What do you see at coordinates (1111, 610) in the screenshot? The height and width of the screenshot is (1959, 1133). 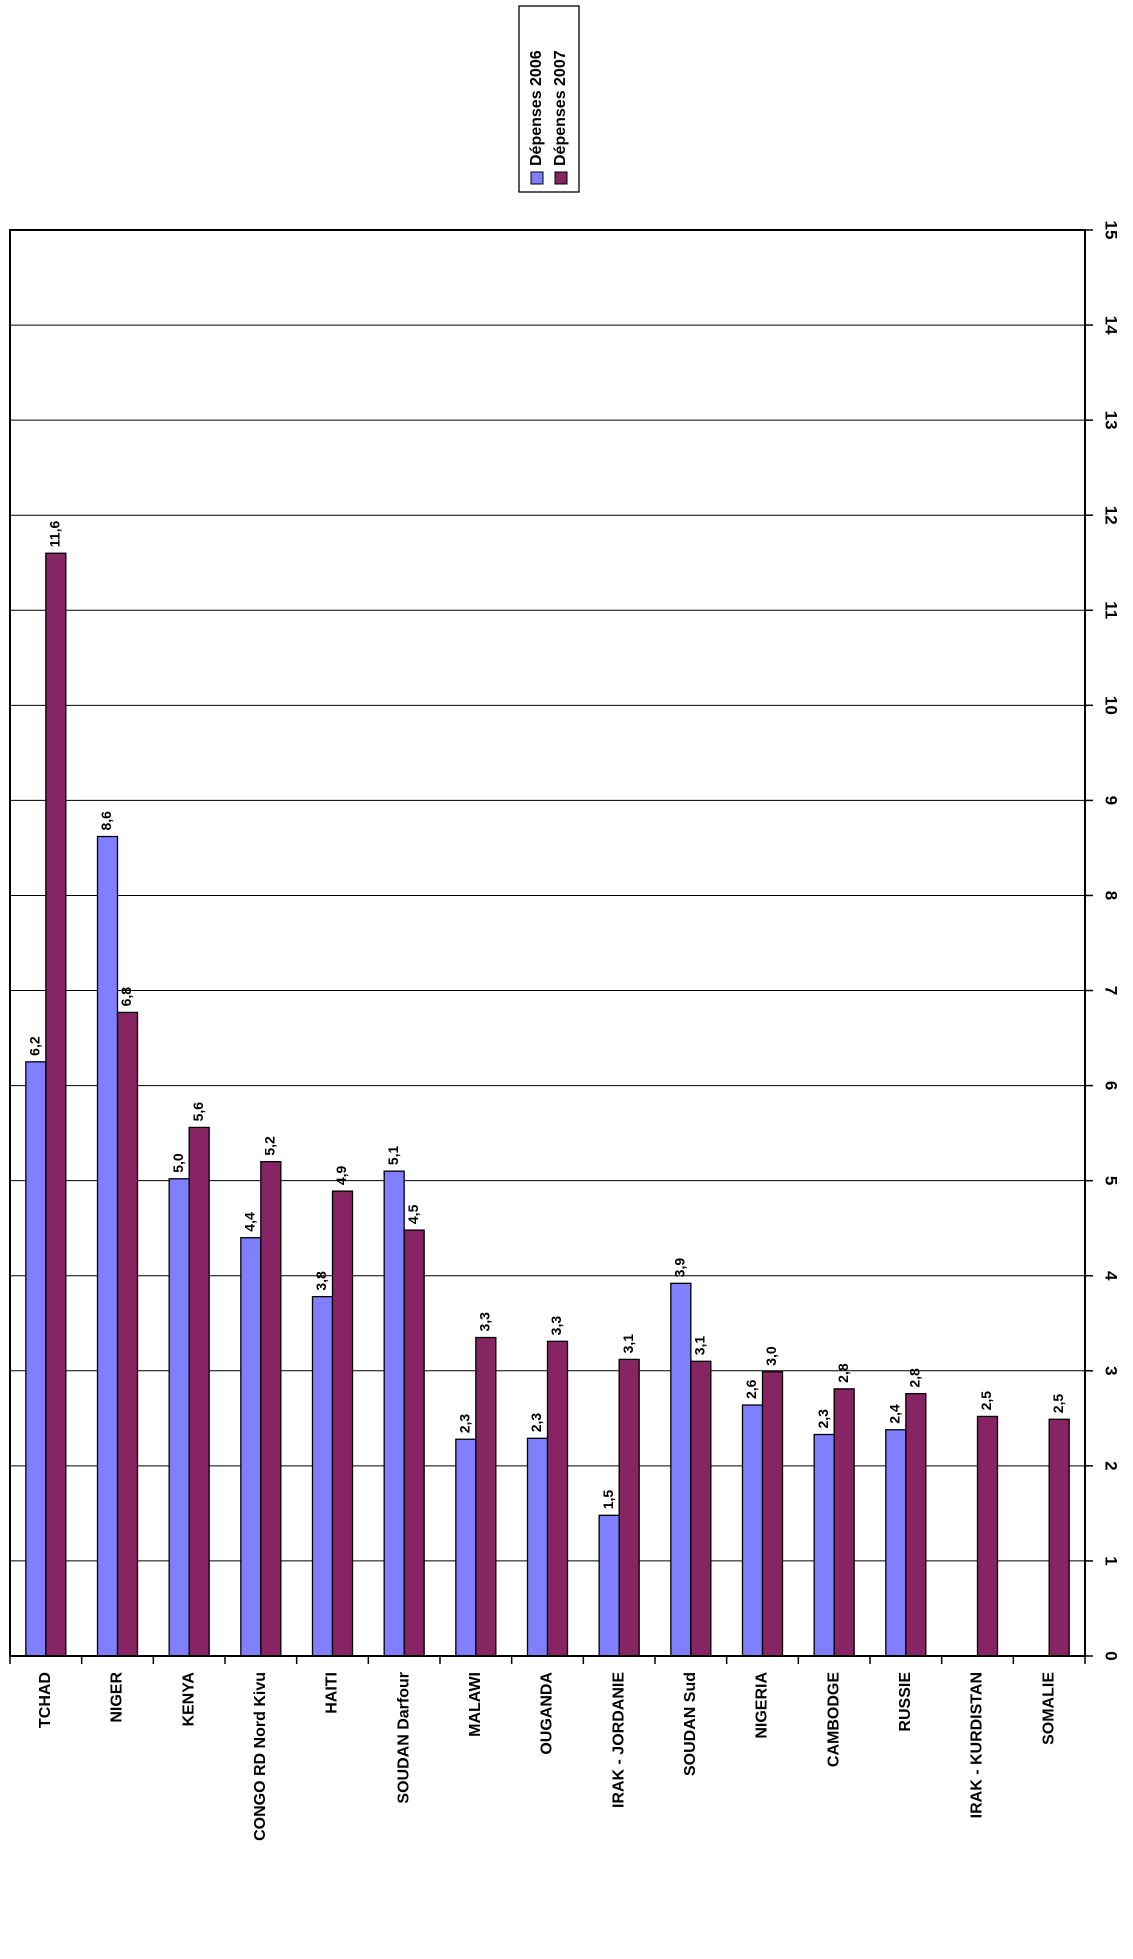 I see `y-tick-label: 11` at bounding box center [1111, 610].